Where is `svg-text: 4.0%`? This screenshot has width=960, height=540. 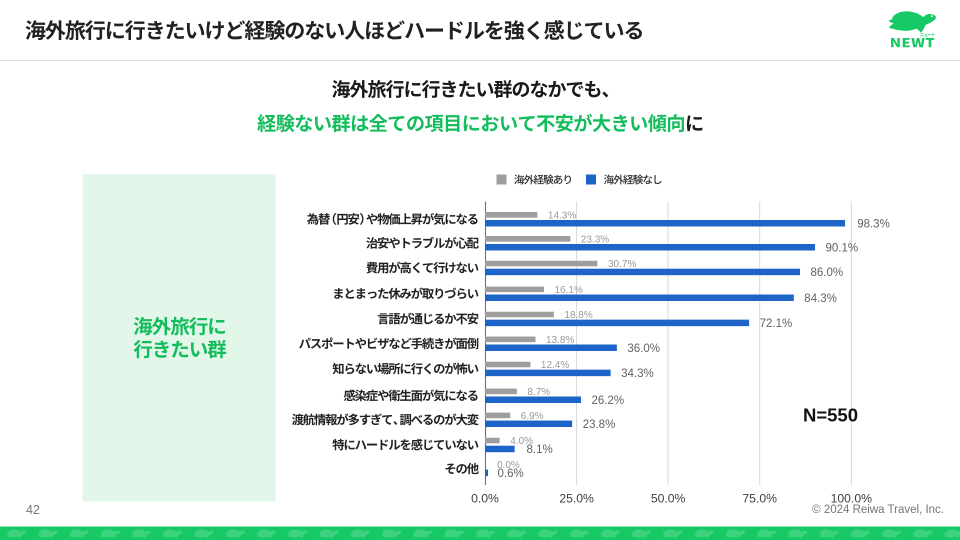
svg-text: 4.0% is located at coordinates (521, 441).